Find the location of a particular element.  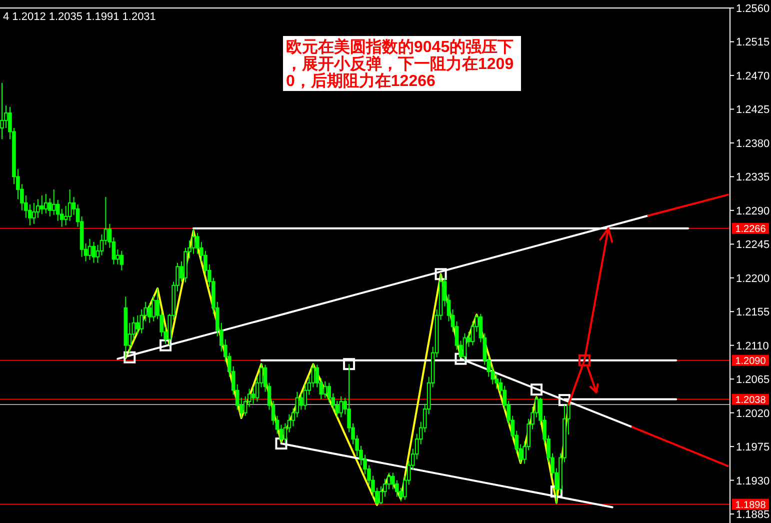

y-tick-label: 1.2335 is located at coordinates (753, 178).